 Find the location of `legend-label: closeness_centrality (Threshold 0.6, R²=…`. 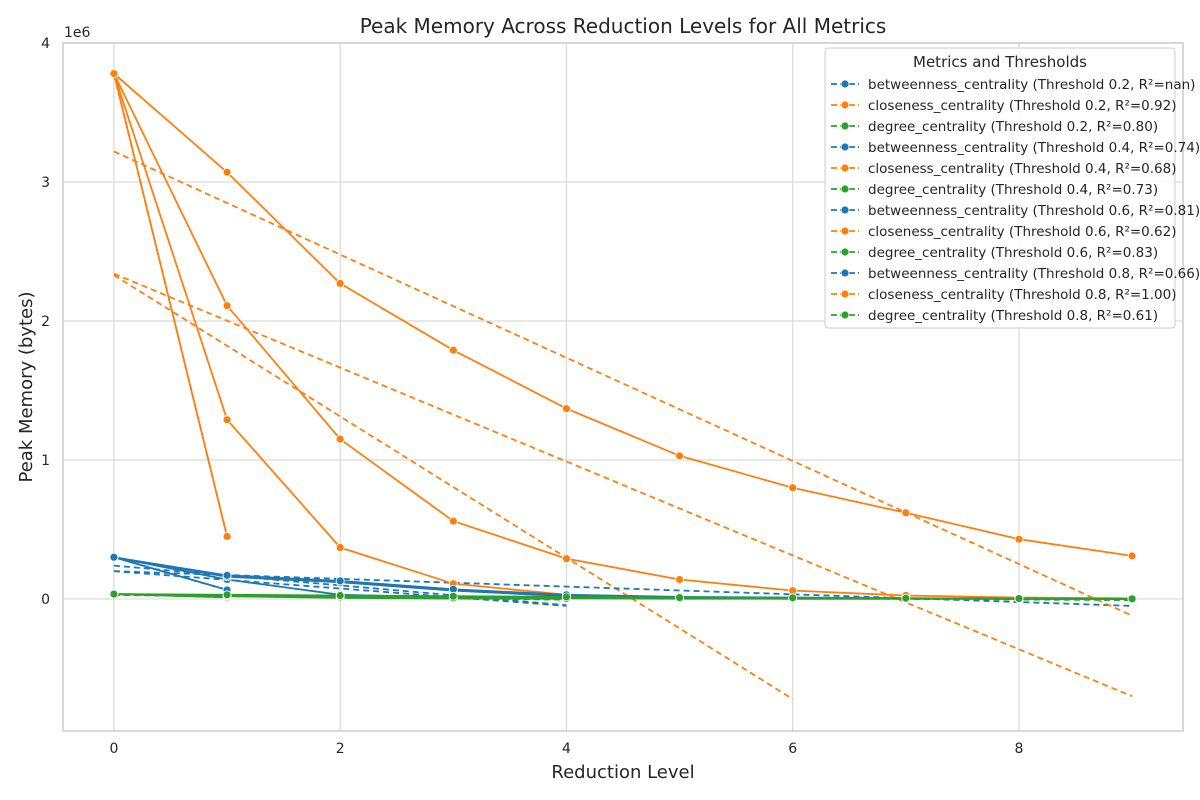

legend-label: closeness_centrality (Threshold 0.6, R²=… is located at coordinates (1022, 232).